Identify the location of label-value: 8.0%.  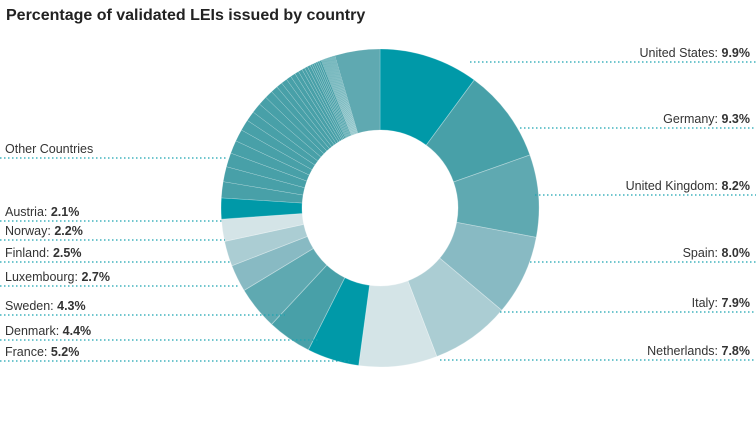
(736, 253).